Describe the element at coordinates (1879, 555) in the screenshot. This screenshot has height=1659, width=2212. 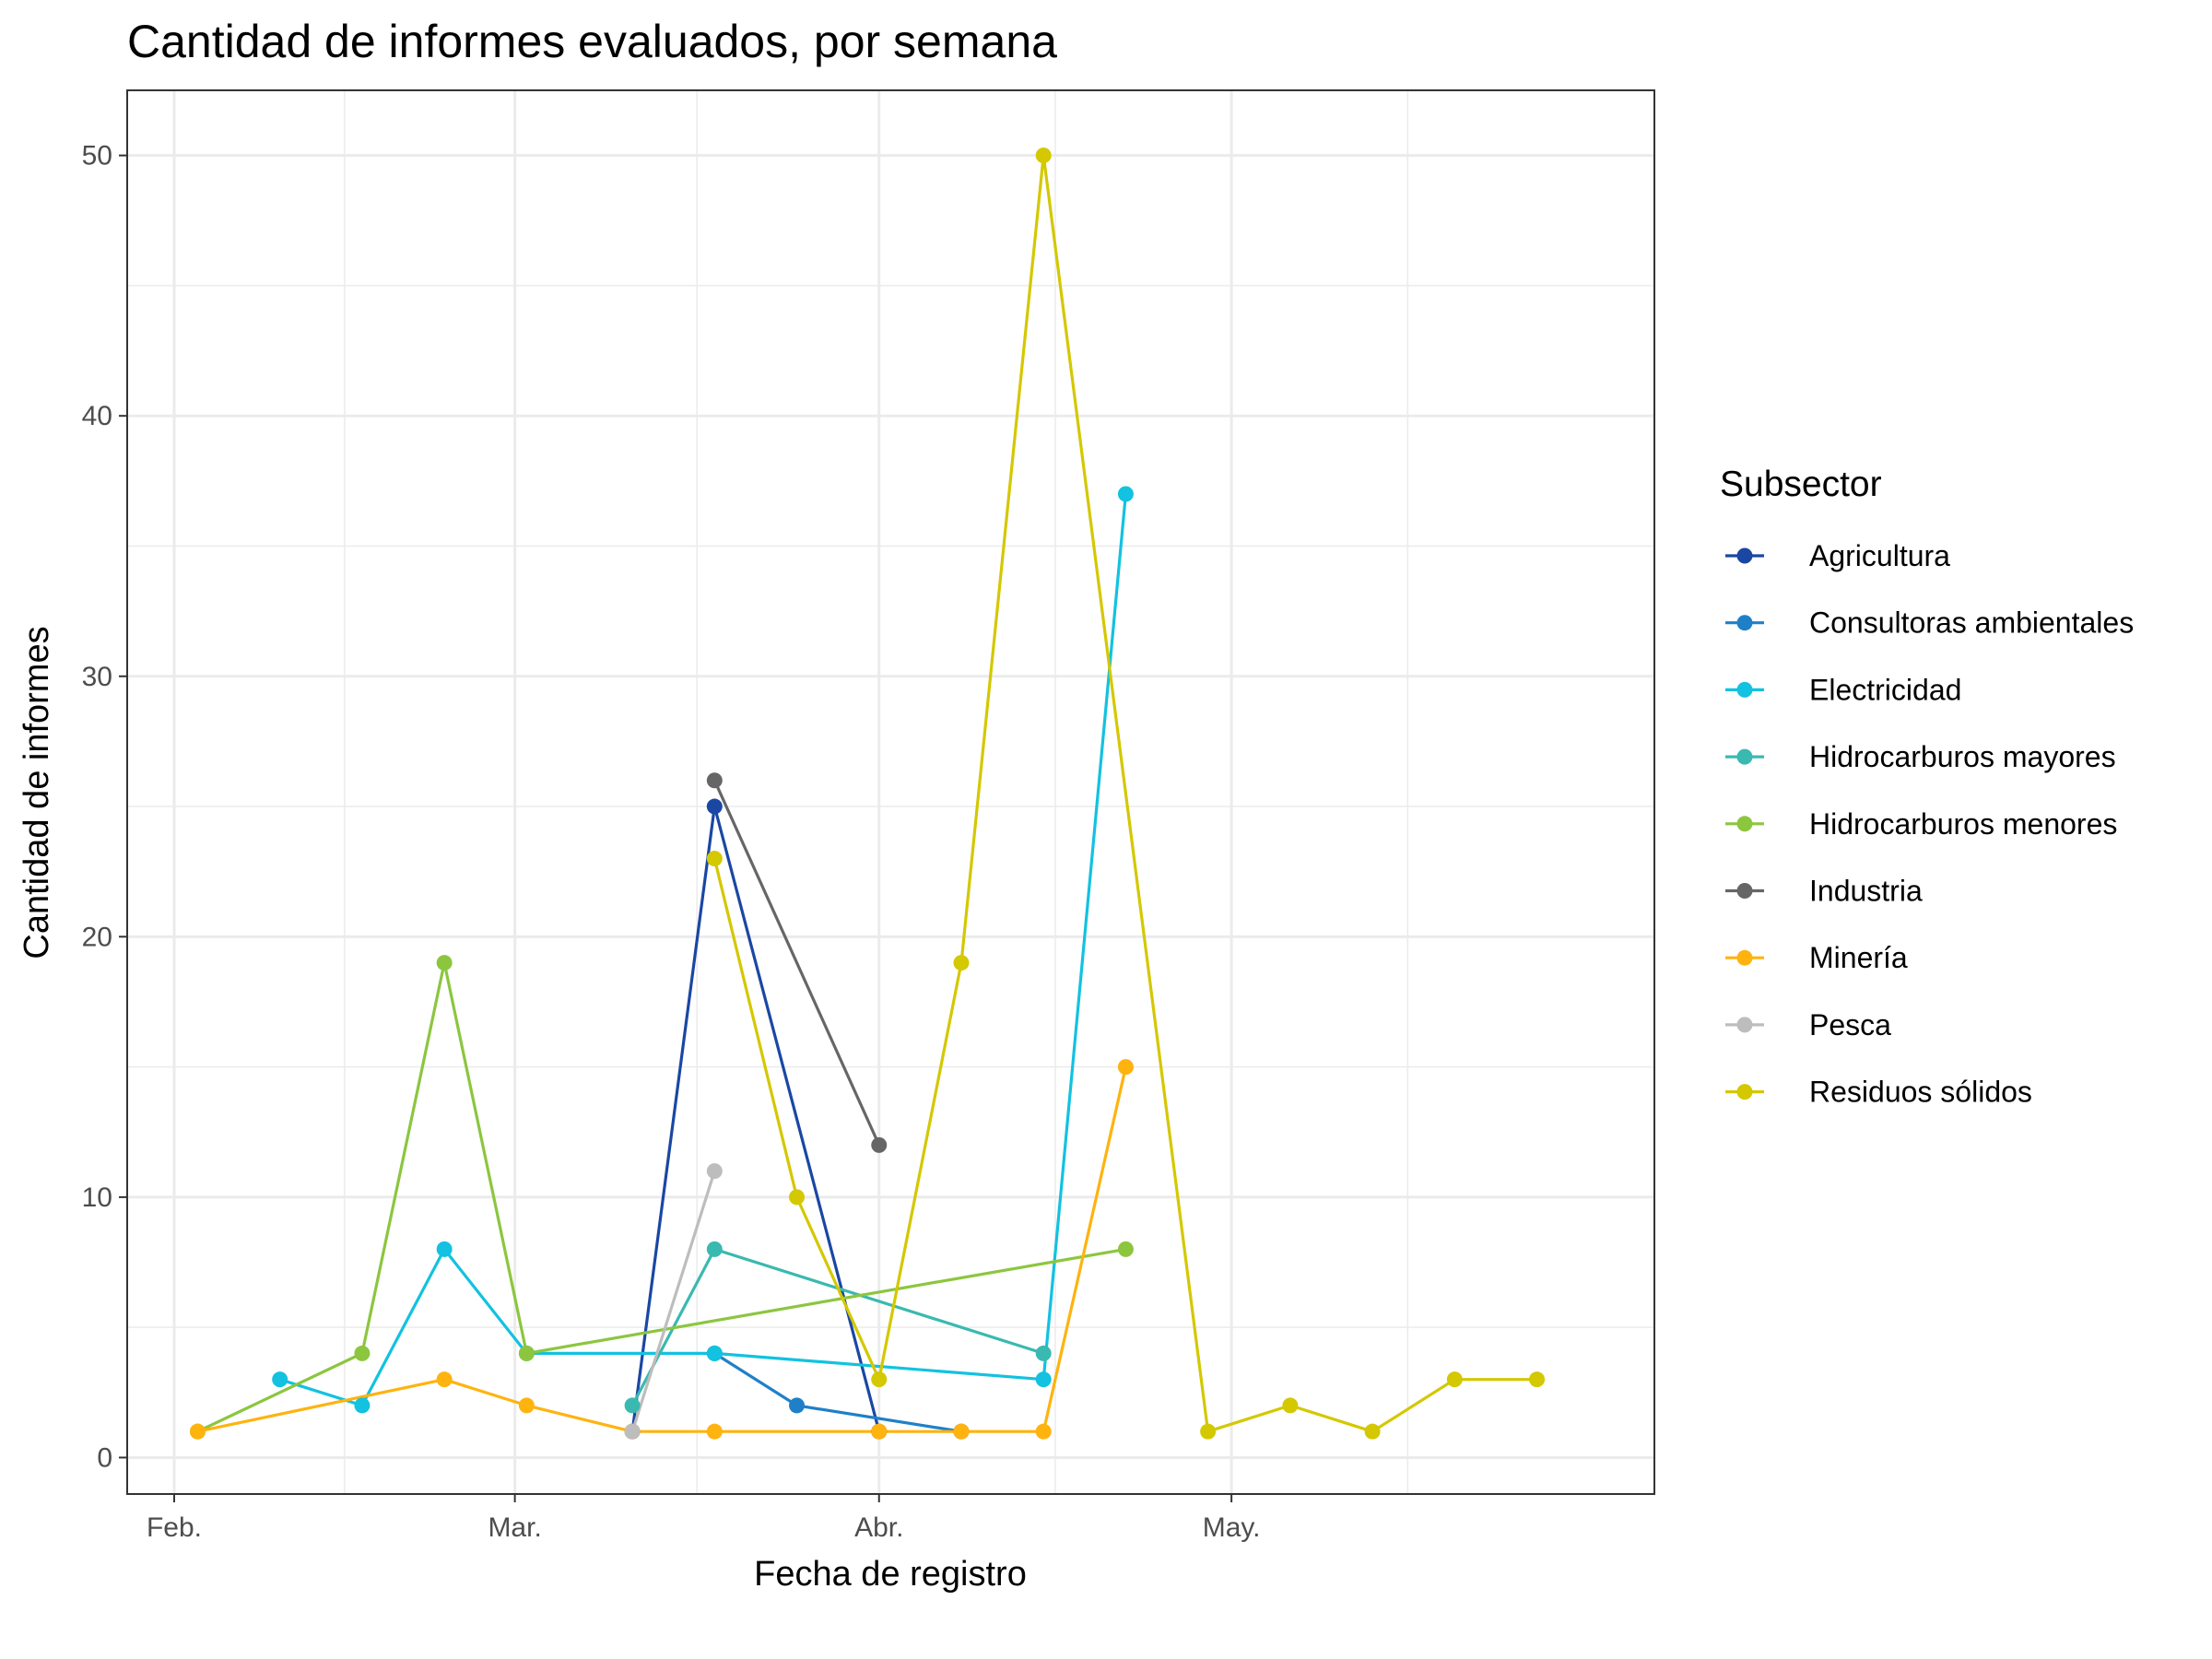
I see `legend-label: Agricultura` at that location.